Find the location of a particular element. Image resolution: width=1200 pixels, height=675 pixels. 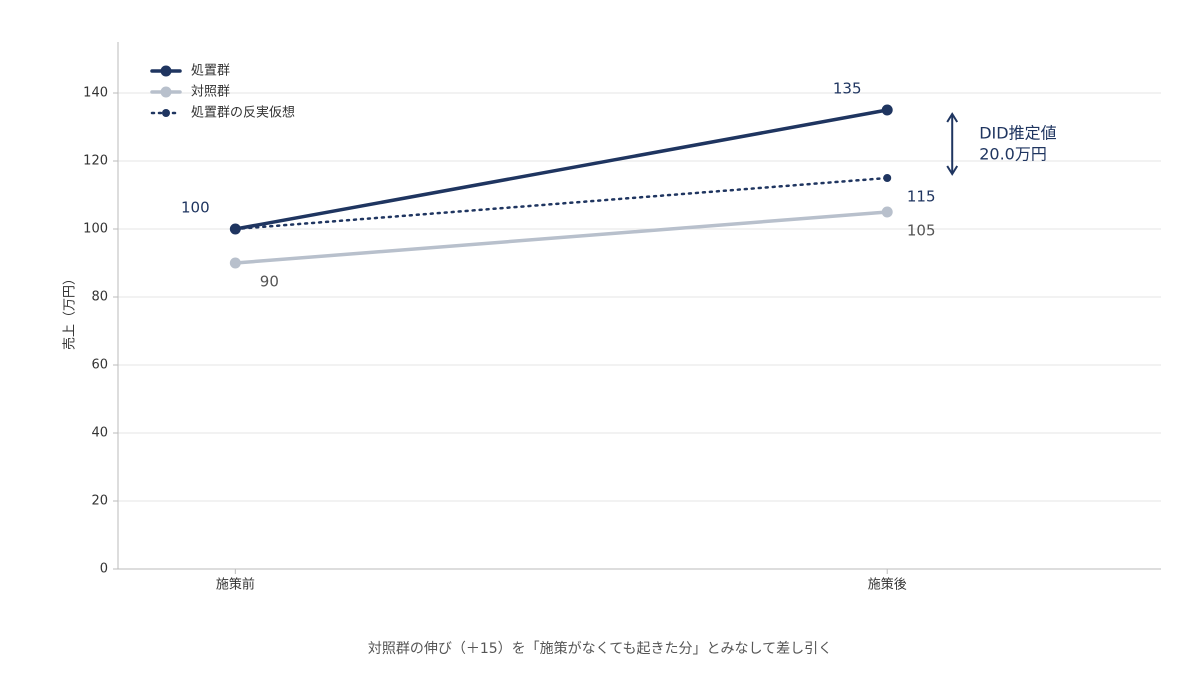

y-tick-label: 0 is located at coordinates (104, 569).